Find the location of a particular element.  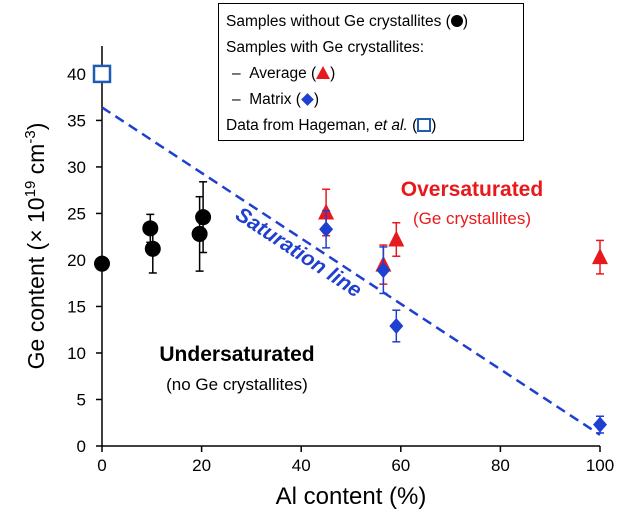

legend-text-with-ge: Samples with Ge crystallites: is located at coordinates (325, 47).